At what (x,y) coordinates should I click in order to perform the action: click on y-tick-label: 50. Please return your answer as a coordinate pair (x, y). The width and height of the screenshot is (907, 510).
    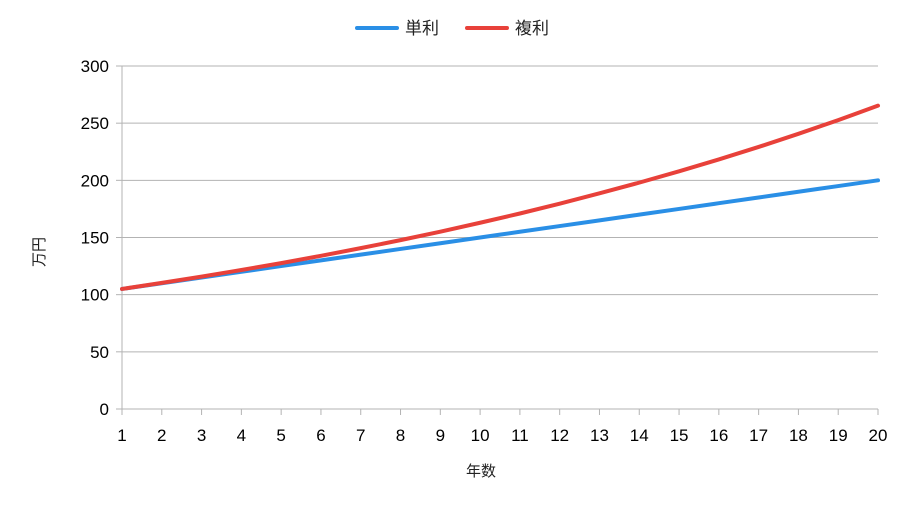
    Looking at the image, I should click on (99, 352).